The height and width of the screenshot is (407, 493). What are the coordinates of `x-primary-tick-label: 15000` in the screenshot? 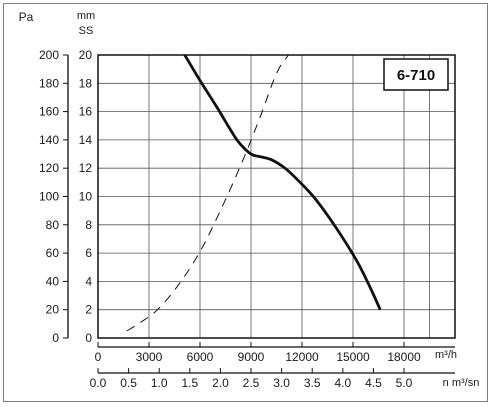 It's located at (353, 357).